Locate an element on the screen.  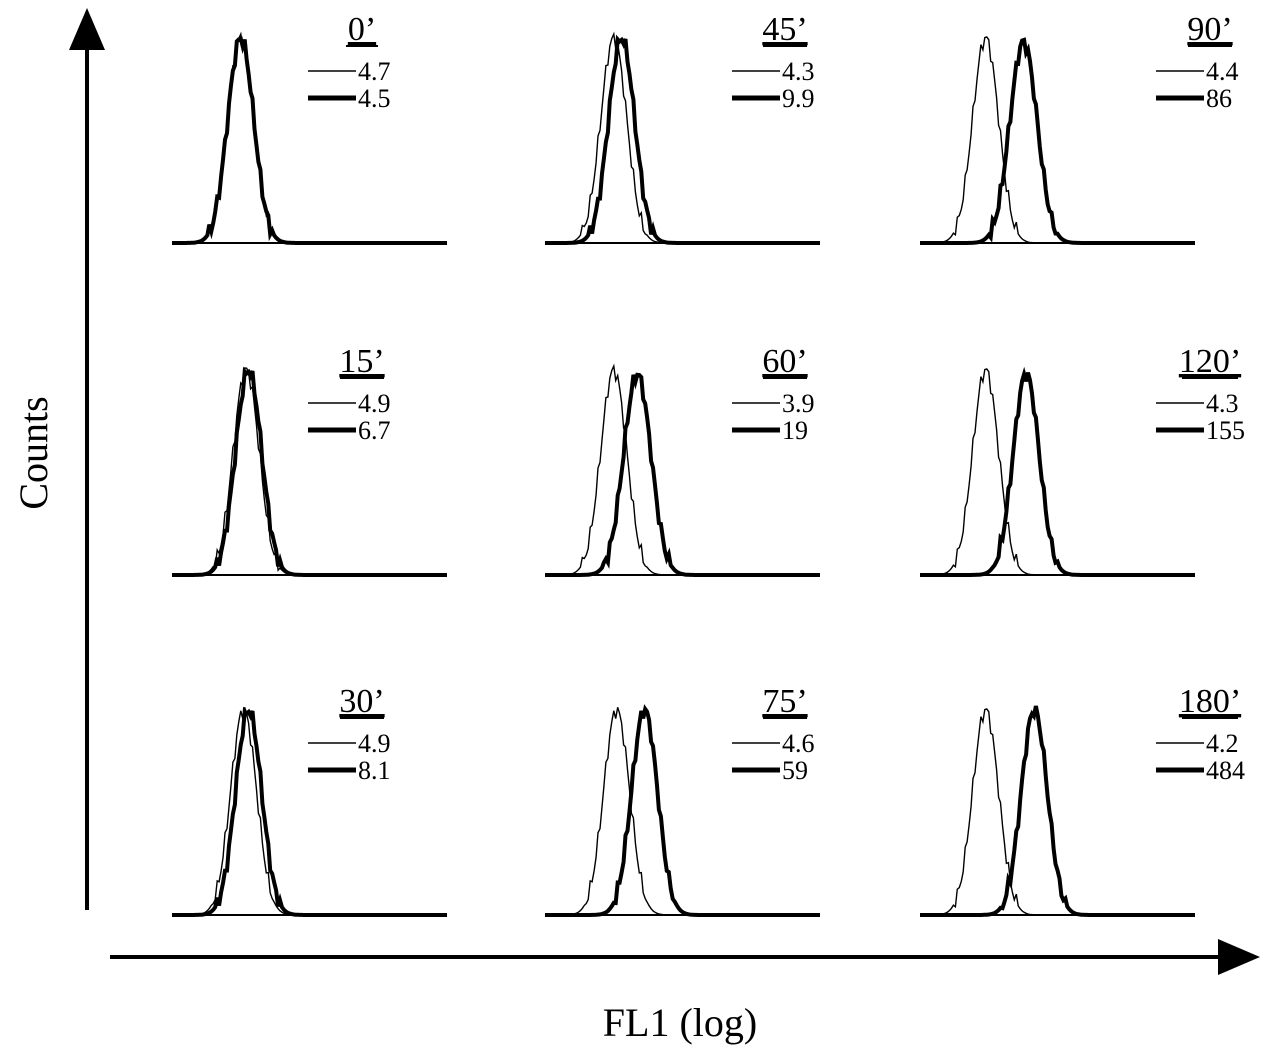
panel-time-label: 60’ is located at coordinates (784, 361).